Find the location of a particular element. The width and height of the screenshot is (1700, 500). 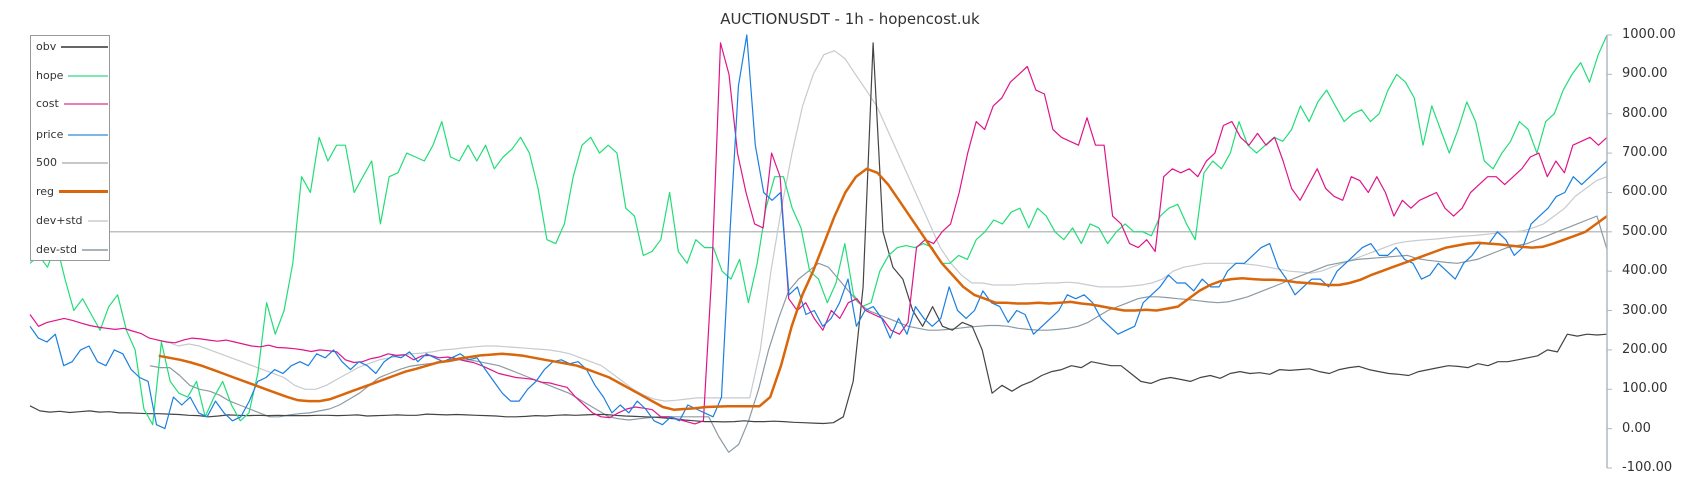

y-tick-label: 1000.00 is located at coordinates (1649, 34).